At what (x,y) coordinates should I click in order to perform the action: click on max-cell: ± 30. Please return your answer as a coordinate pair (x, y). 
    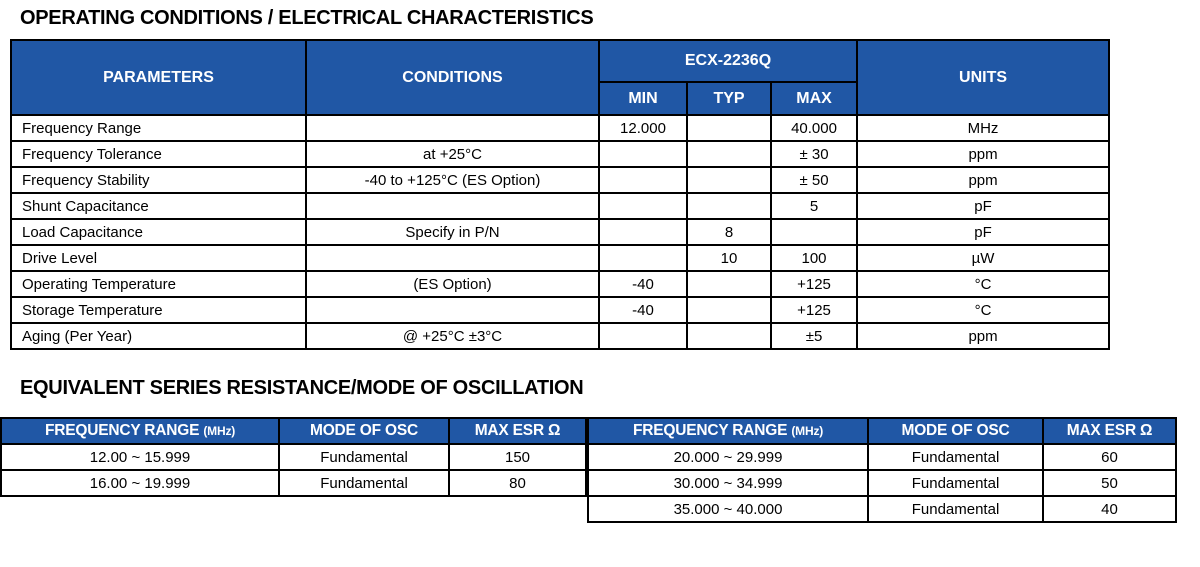
    Looking at the image, I should click on (814, 154).